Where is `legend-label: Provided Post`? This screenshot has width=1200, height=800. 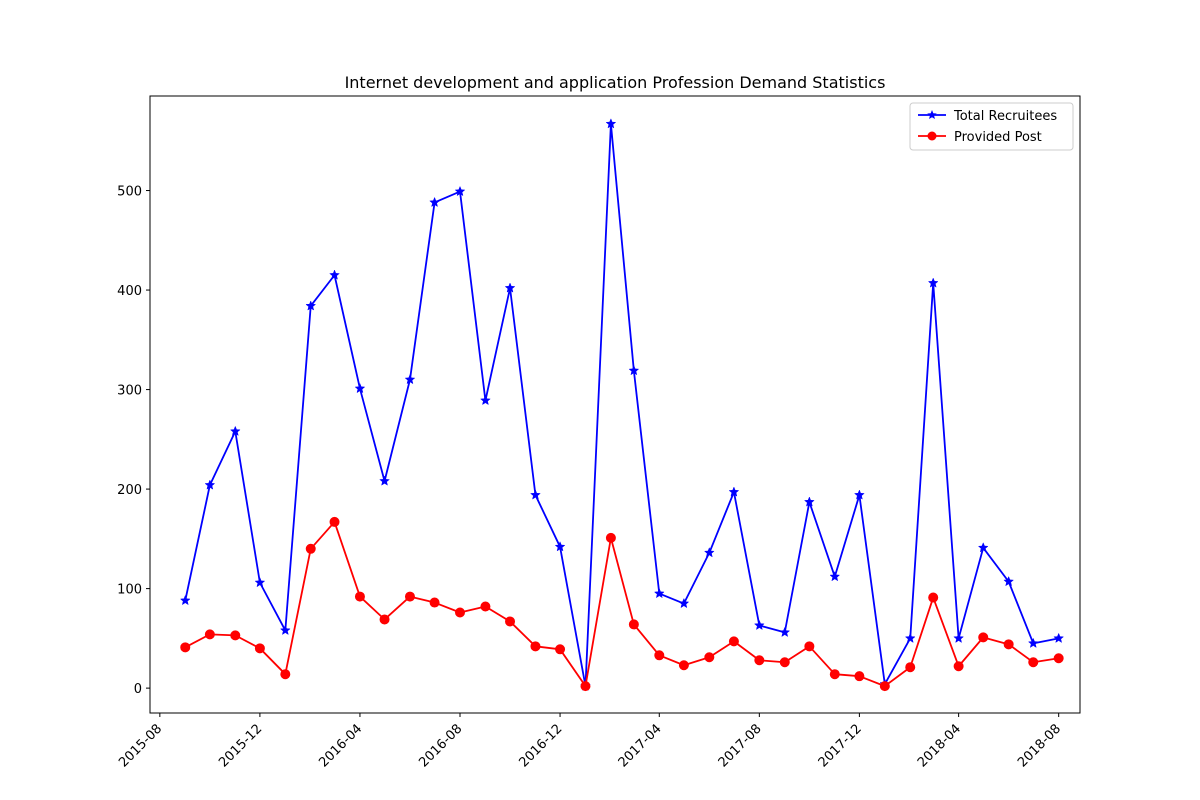
legend-label: Provided Post is located at coordinates (998, 137).